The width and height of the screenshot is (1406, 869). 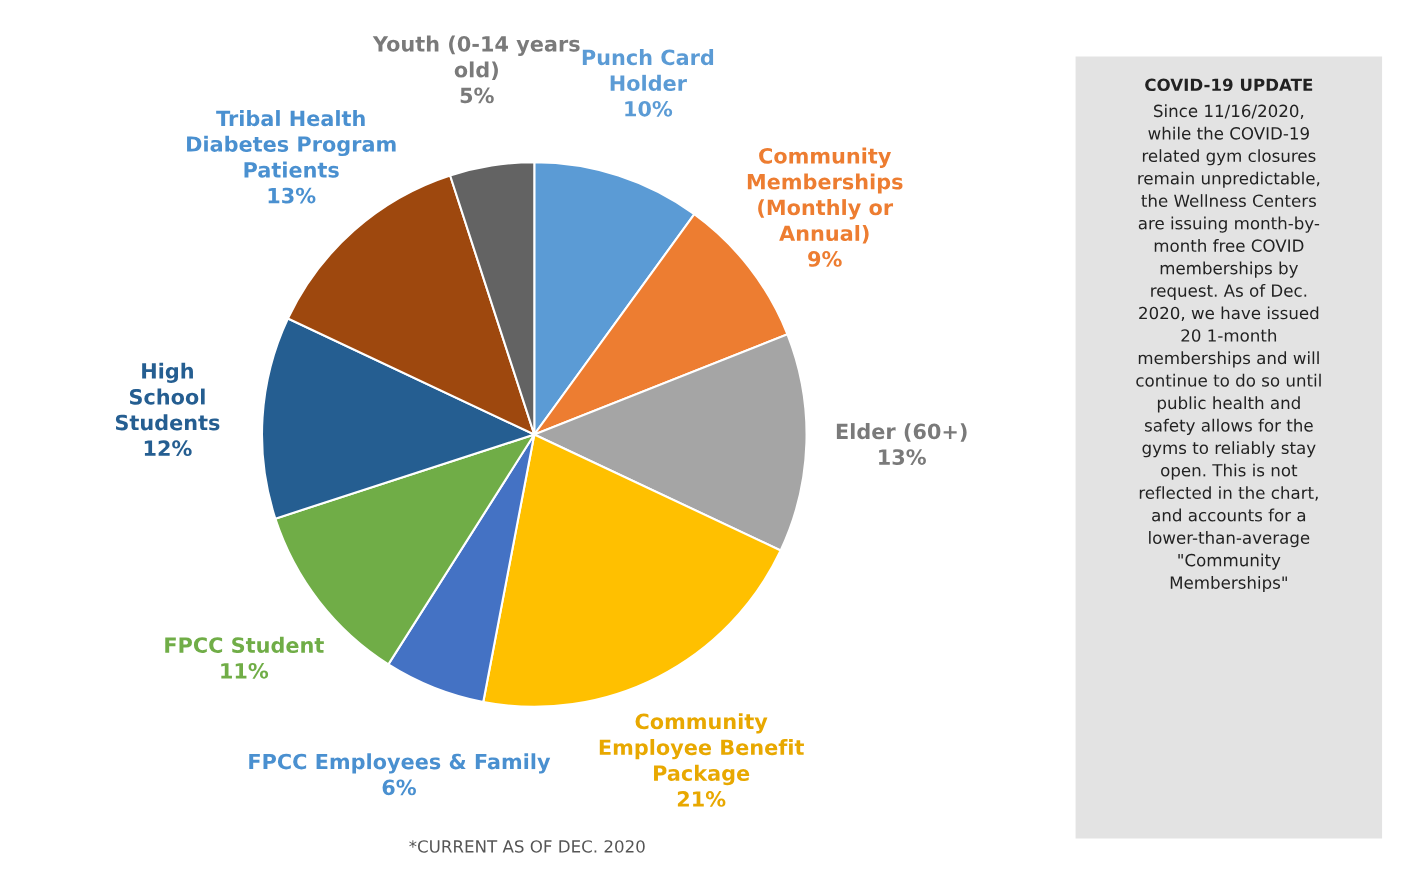 What do you see at coordinates (825, 195) in the screenshot?
I see `slice-label: Community Memberships (Monthly or Annual)` at bounding box center [825, 195].